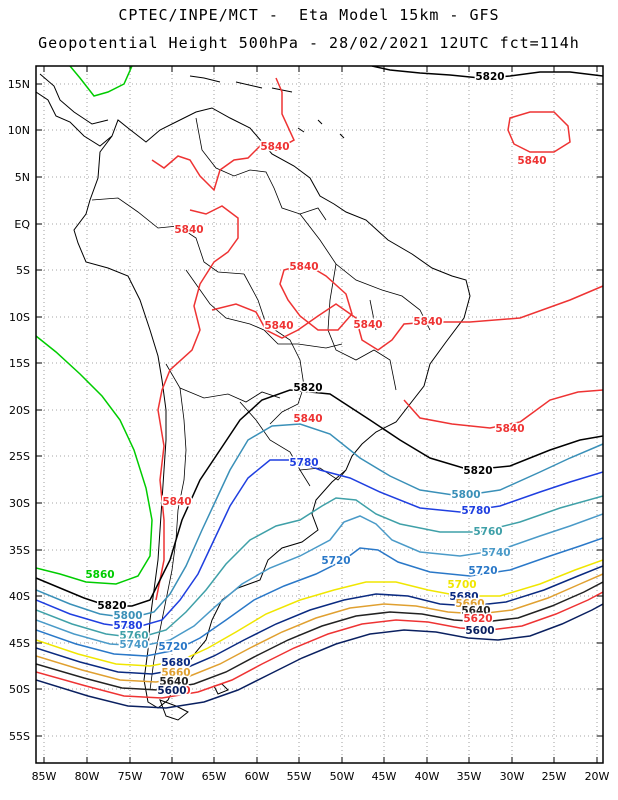 The image size is (618, 800). I want to click on lon-tick-label: 75W, so click(130, 776).